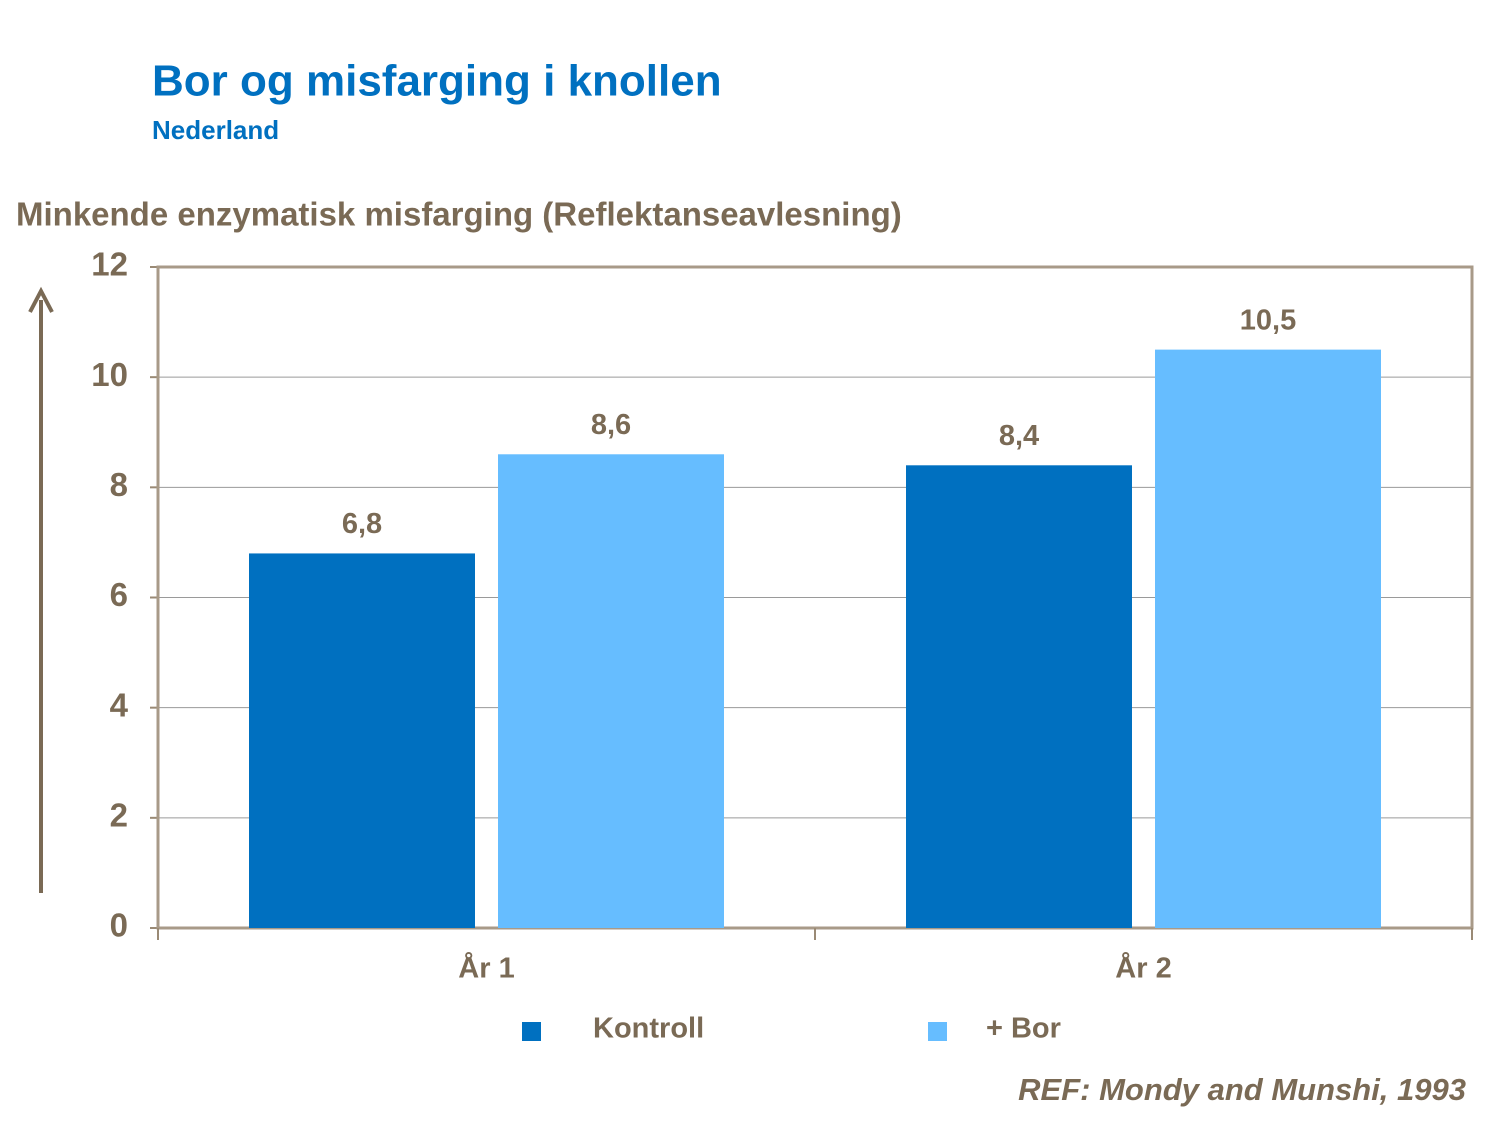 Image resolution: width=1500 pixels, height=1125 pixels. I want to click on value-label: 10,5, so click(1268, 320).